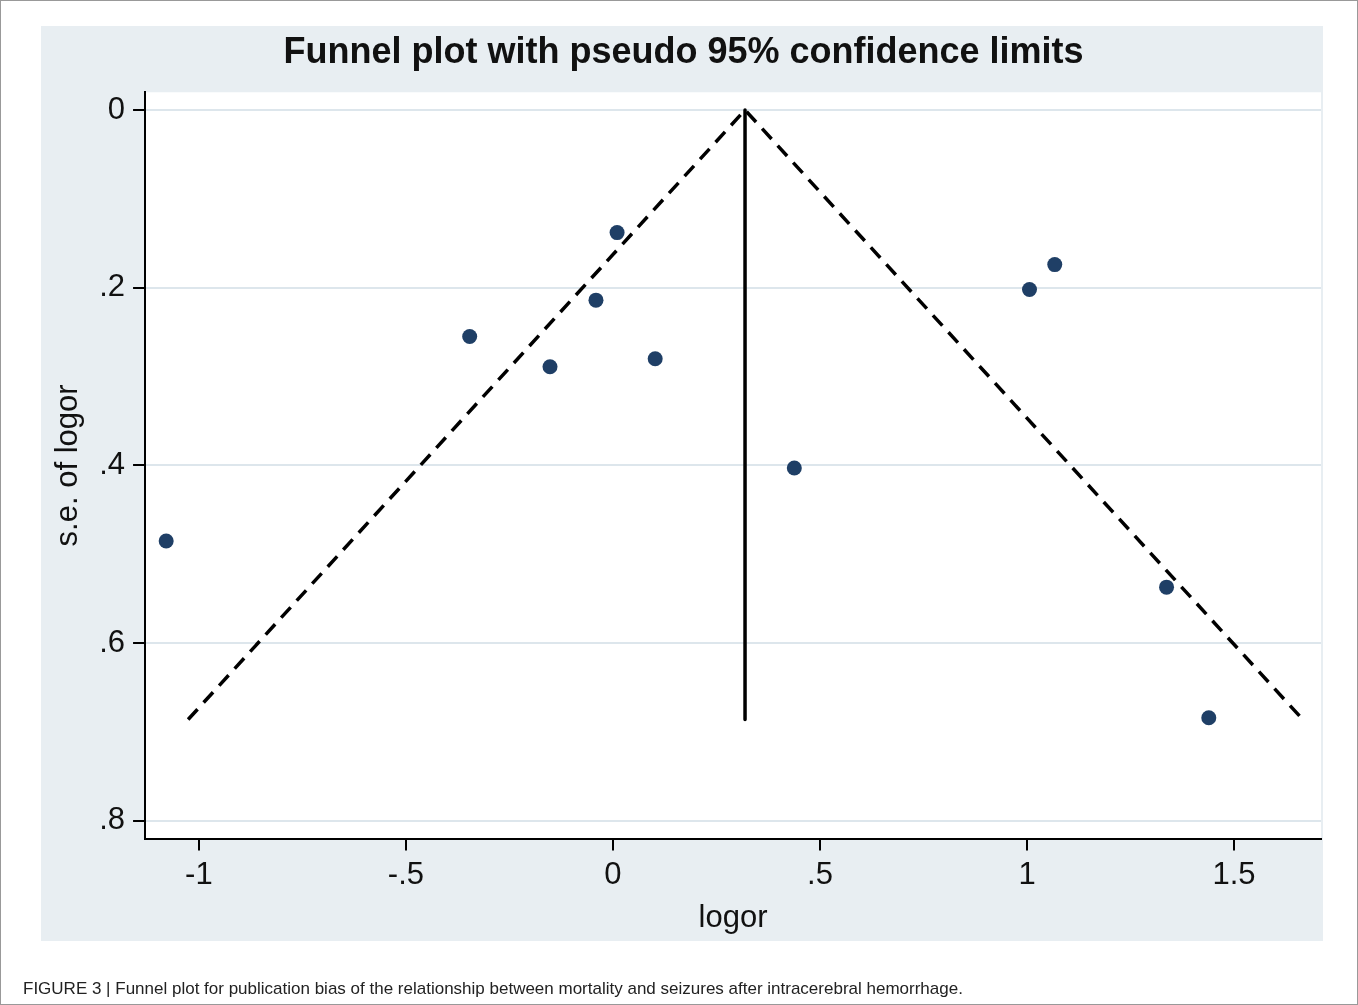 The image size is (1358, 1005). I want to click on y-tick-label: .4, so click(112, 463).